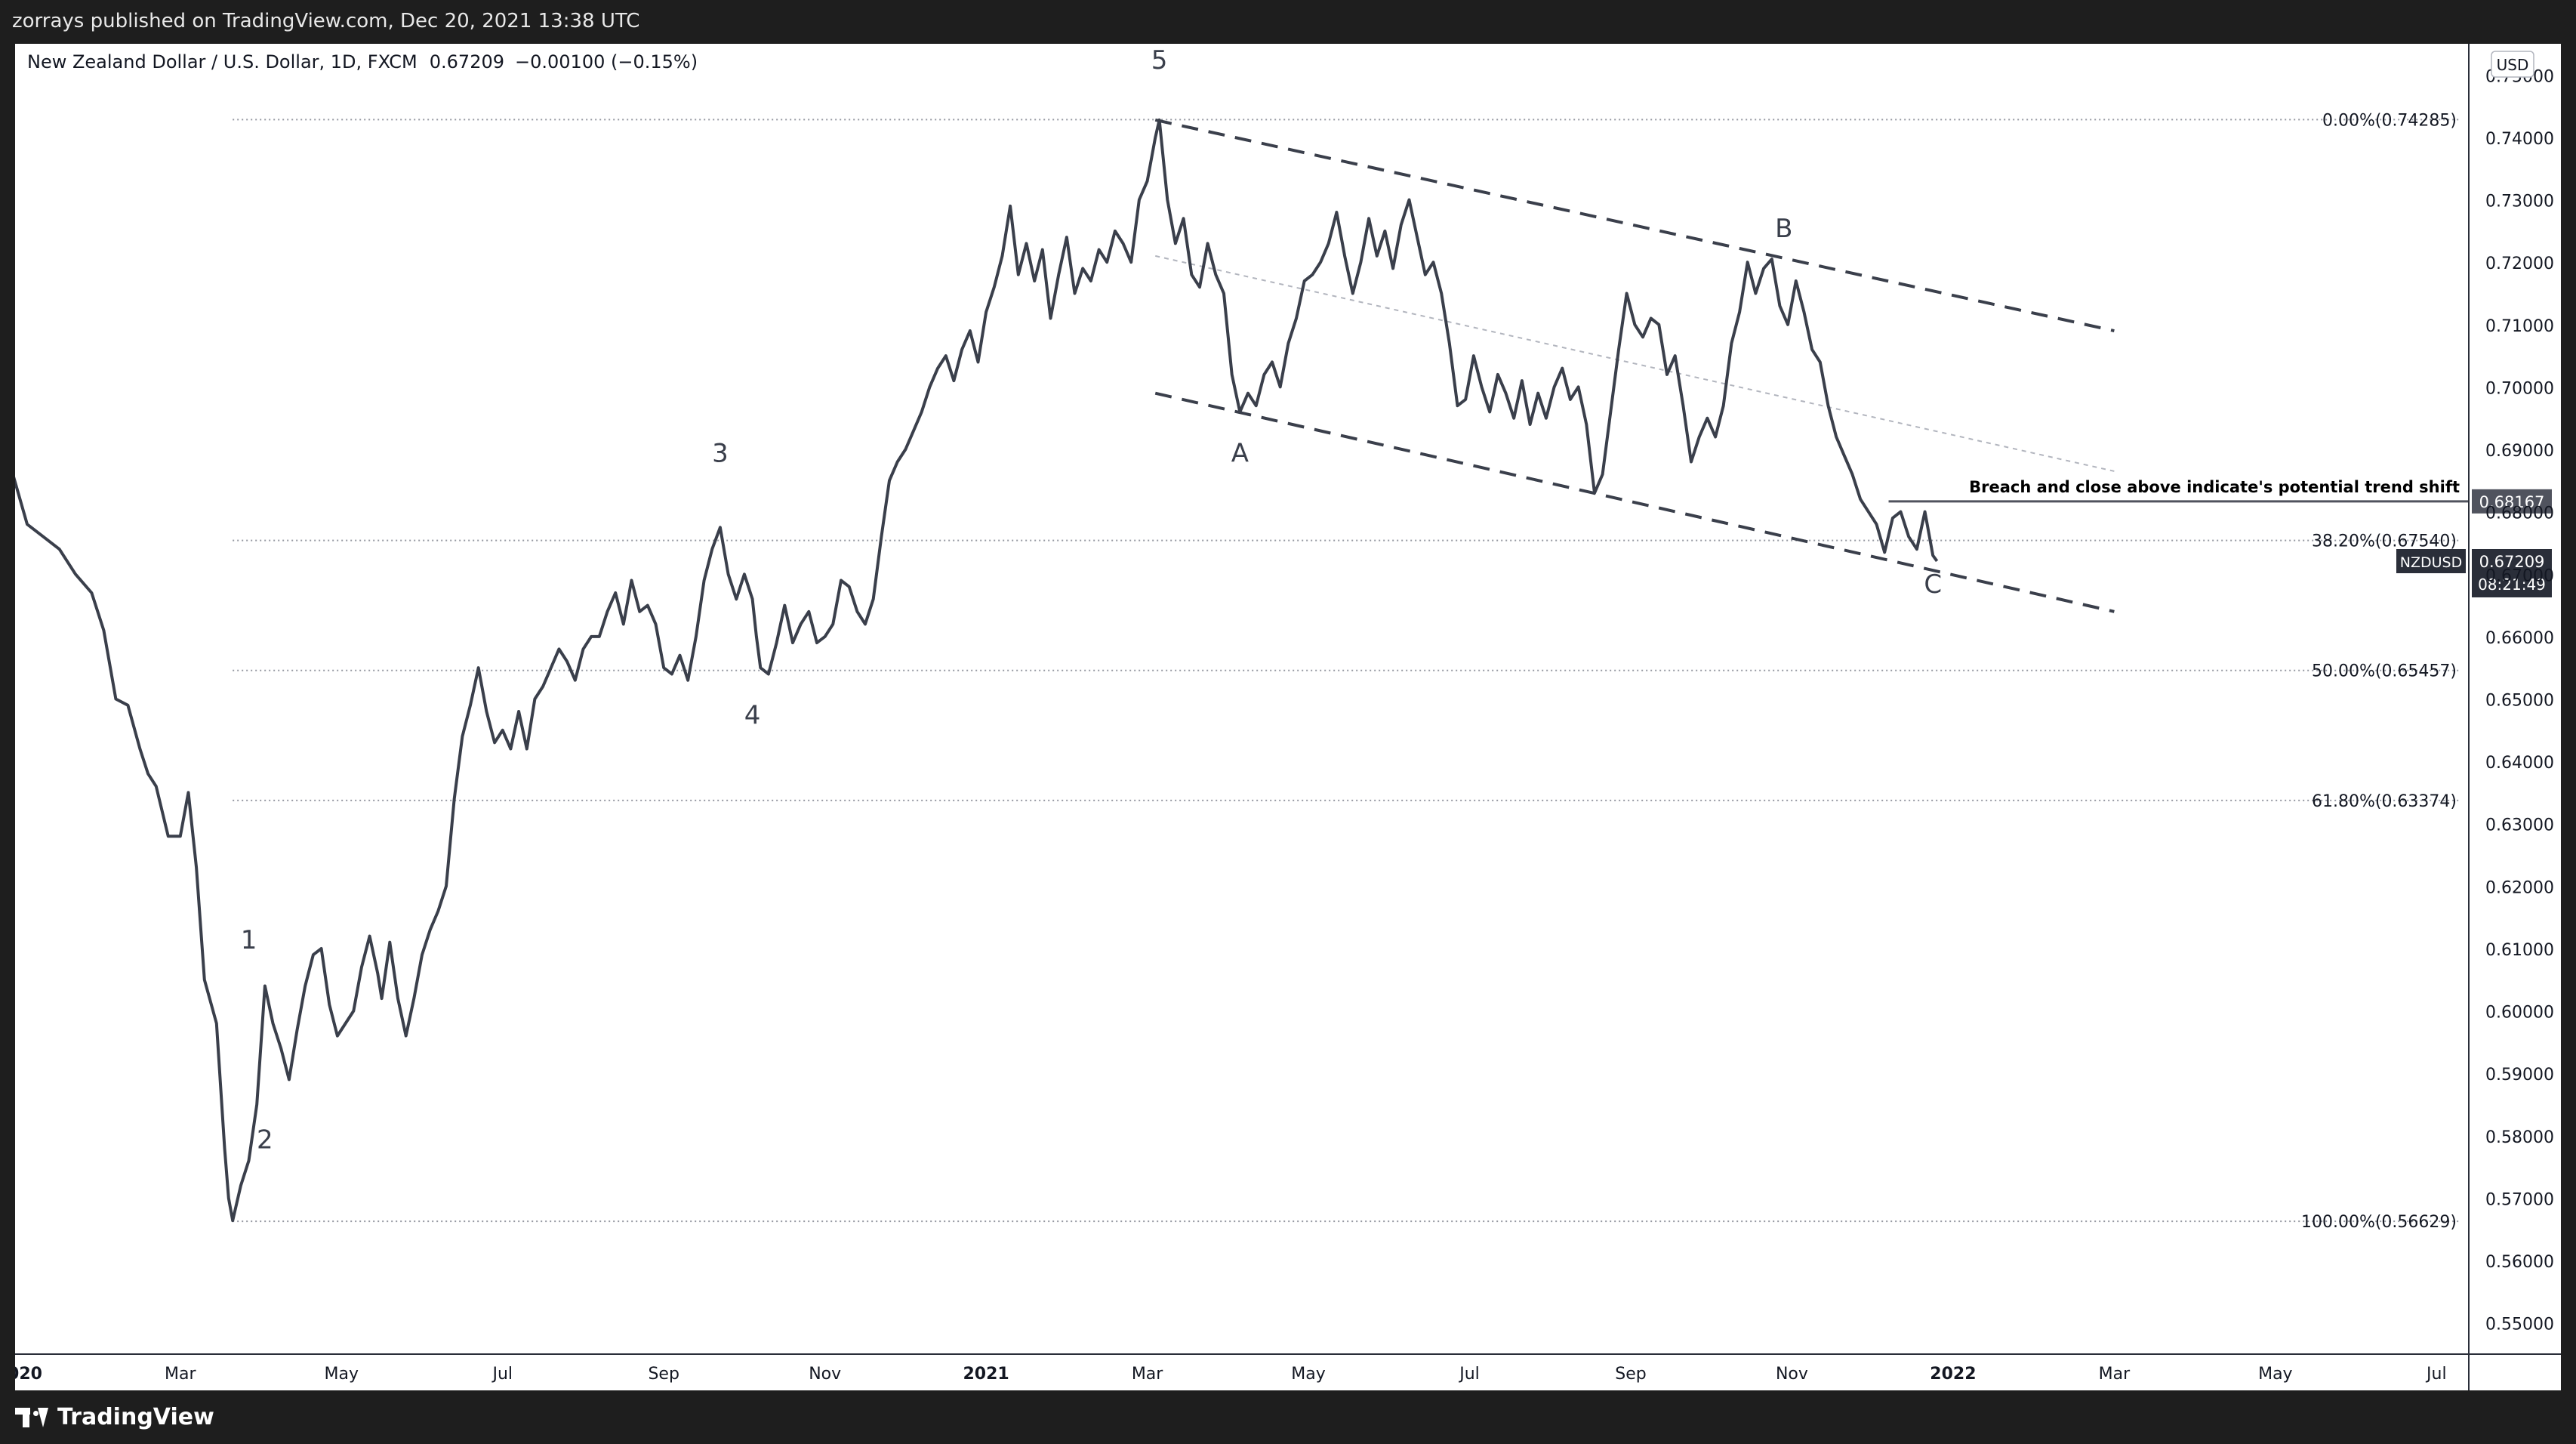 Image resolution: width=2576 pixels, height=1444 pixels. I want to click on wave-label: 5, so click(1159, 61).